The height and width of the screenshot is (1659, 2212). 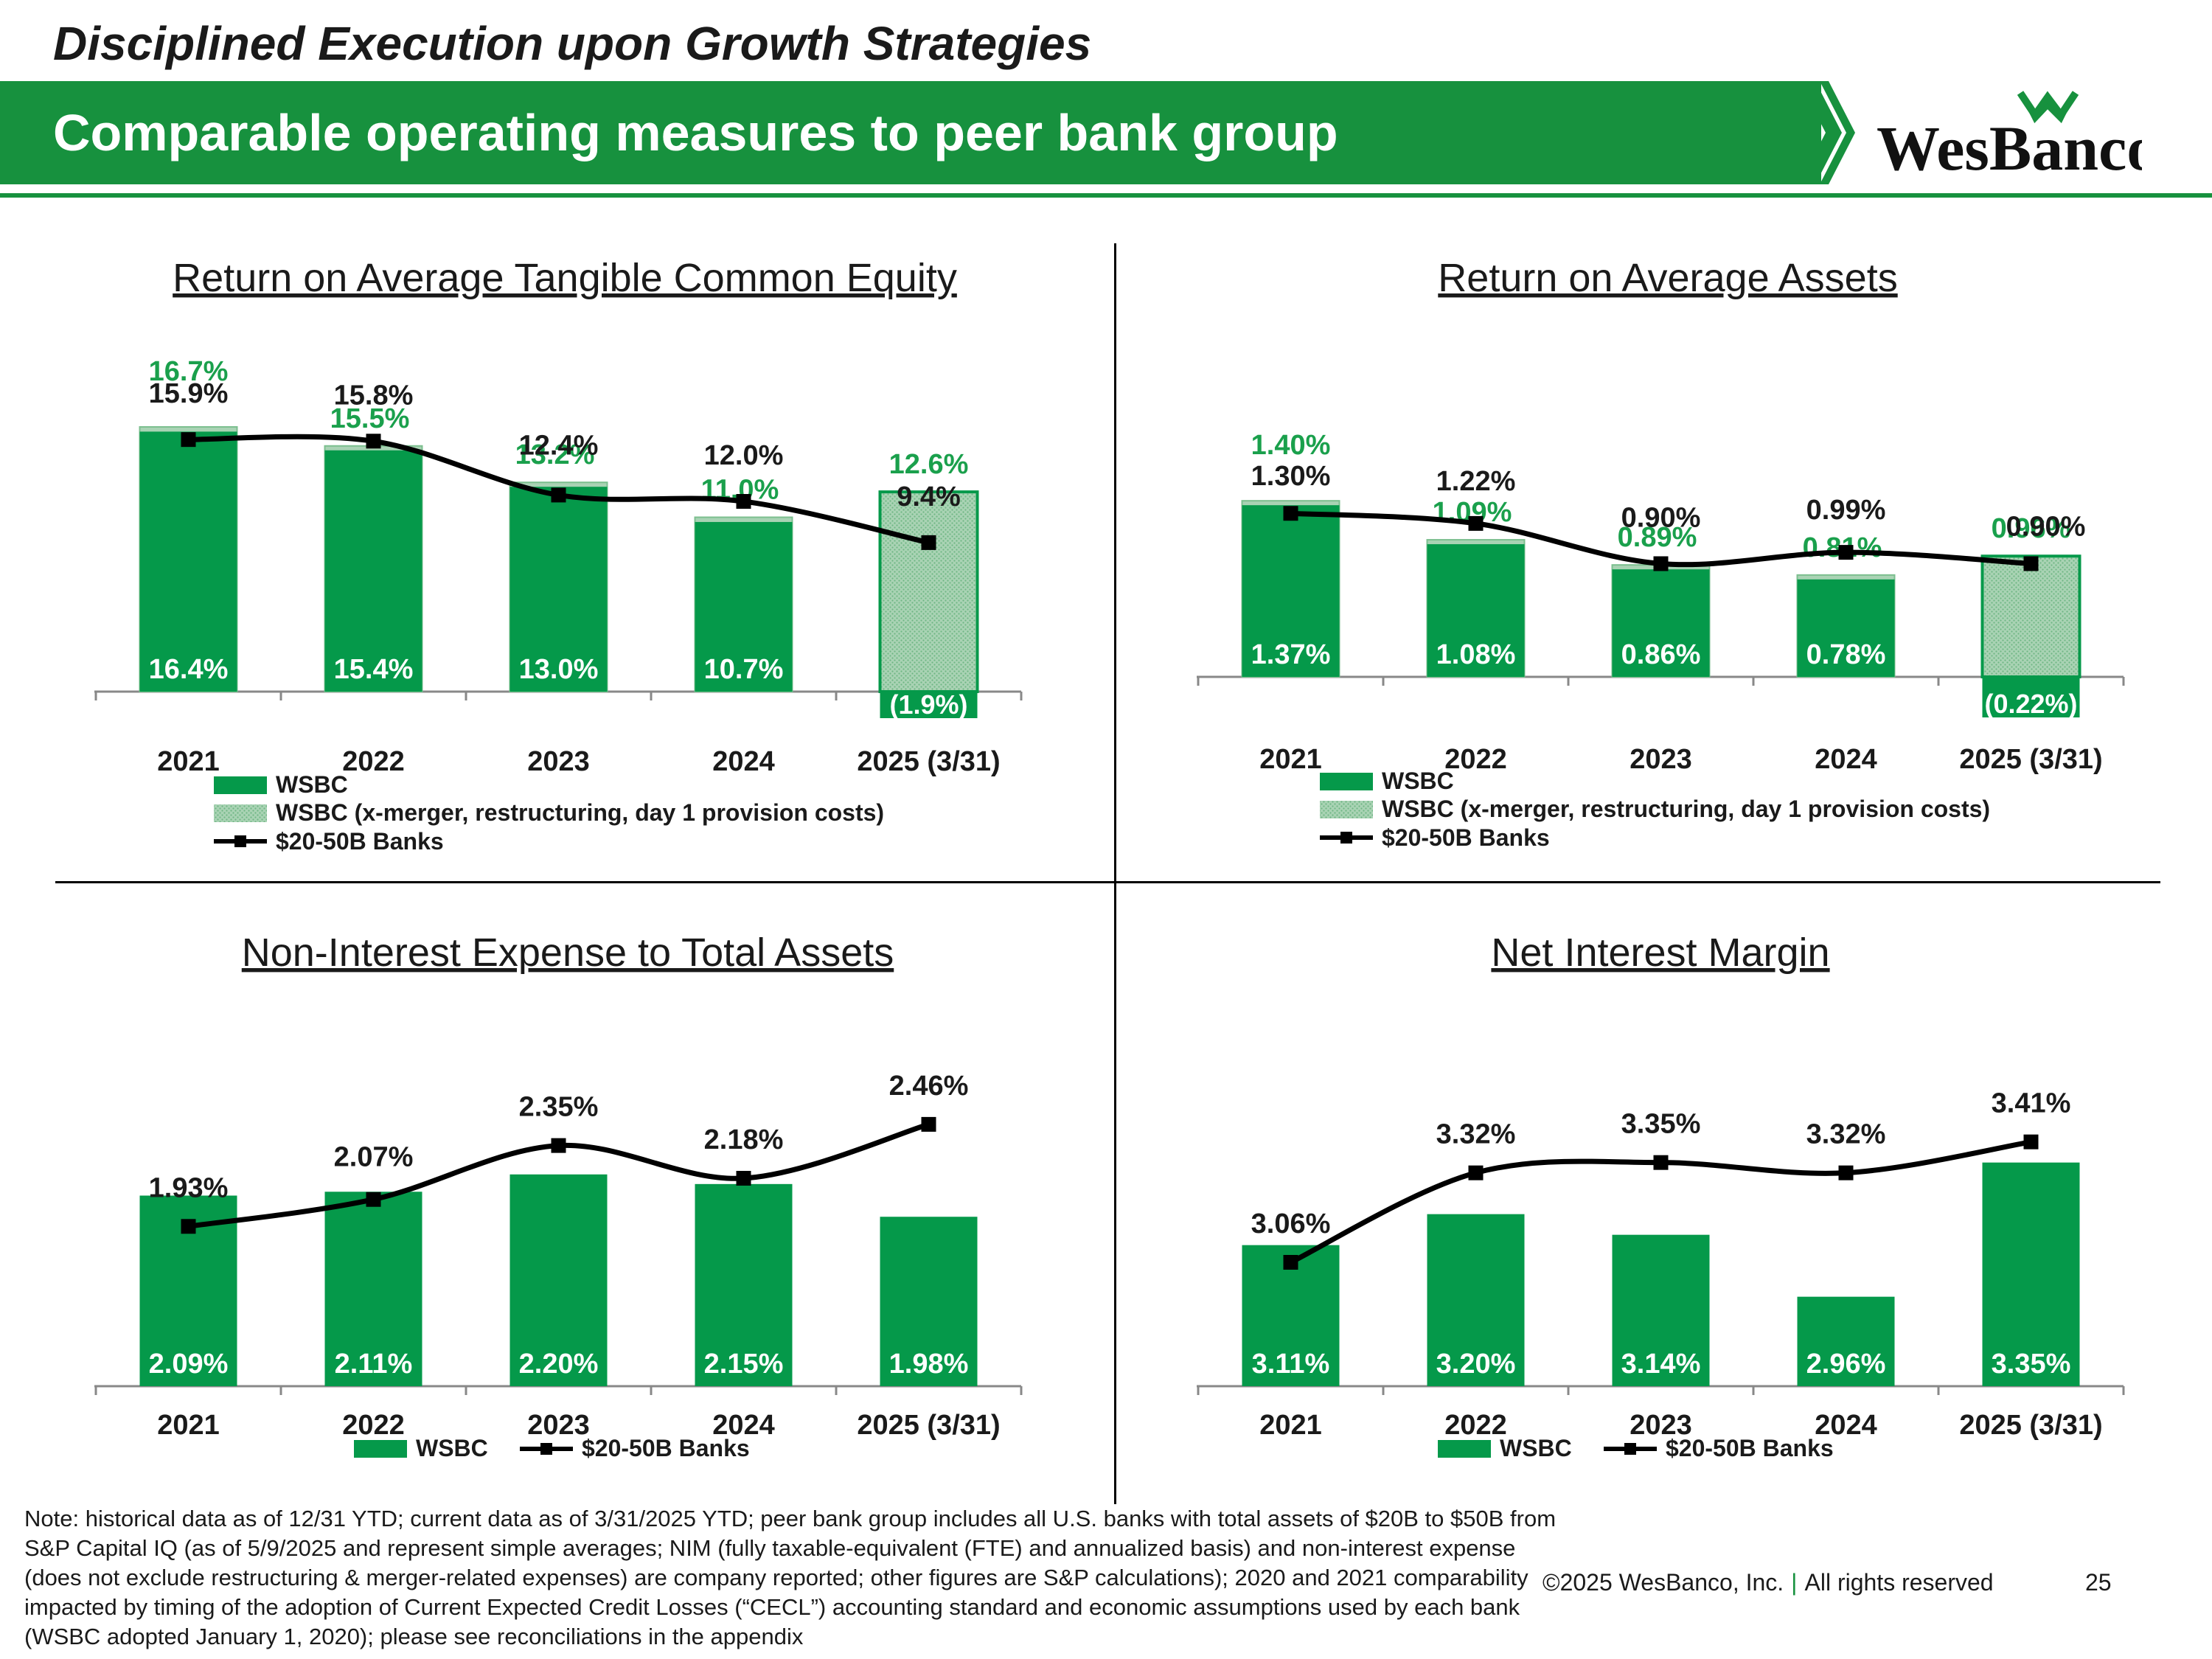 I want to click on quadrant-divider-horizontal, so click(x=1107, y=882).